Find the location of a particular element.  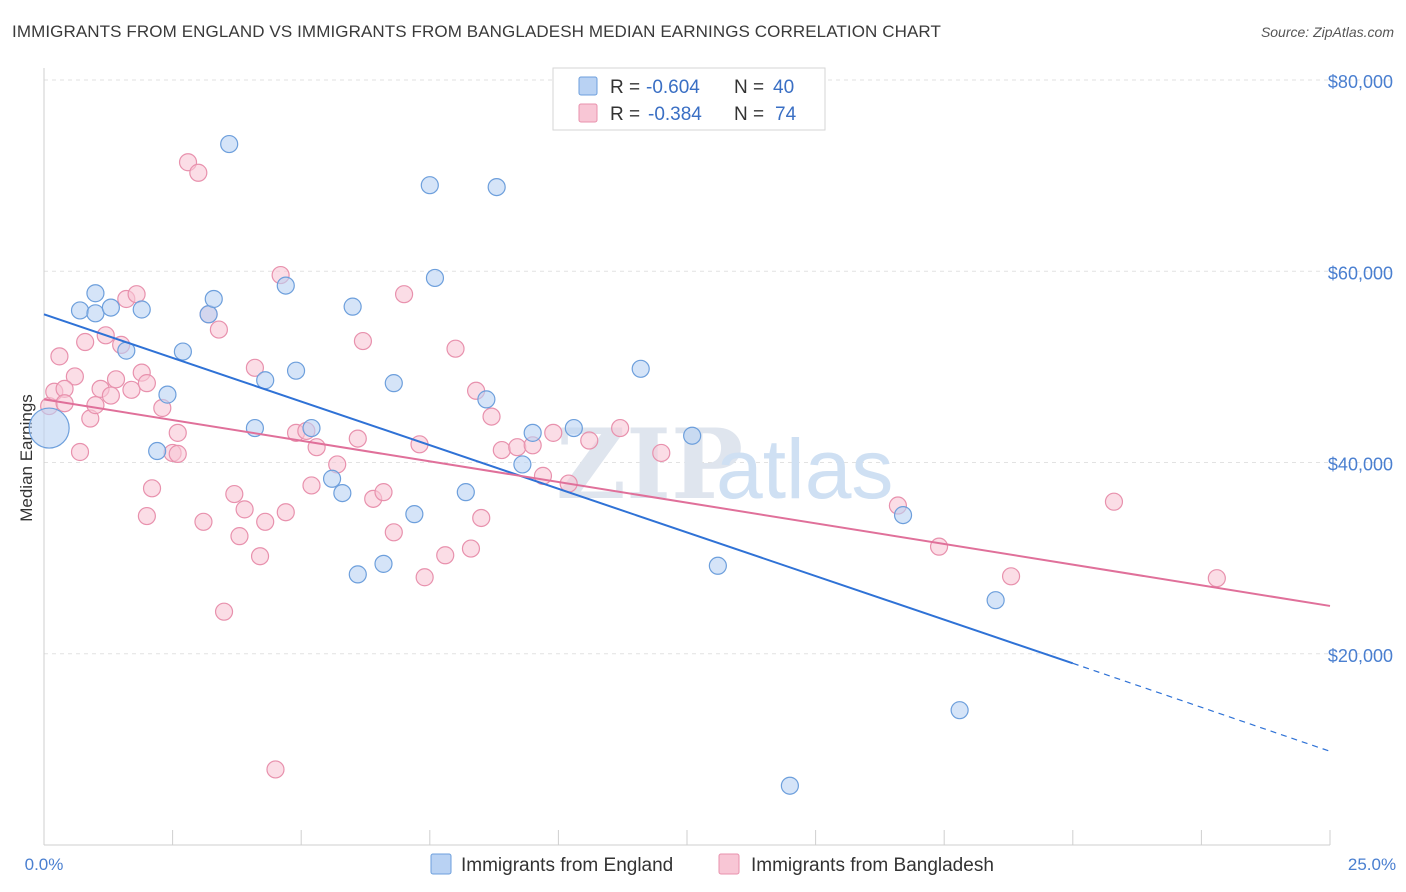

y-tick-label: $20,000 is located at coordinates (1360, 656).